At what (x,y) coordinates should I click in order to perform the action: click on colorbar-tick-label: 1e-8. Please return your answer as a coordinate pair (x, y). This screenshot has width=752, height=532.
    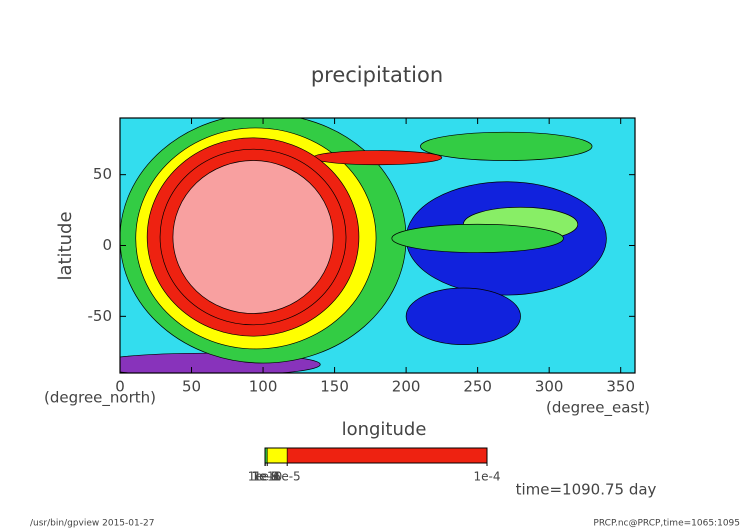
    Looking at the image, I should click on (265, 477).